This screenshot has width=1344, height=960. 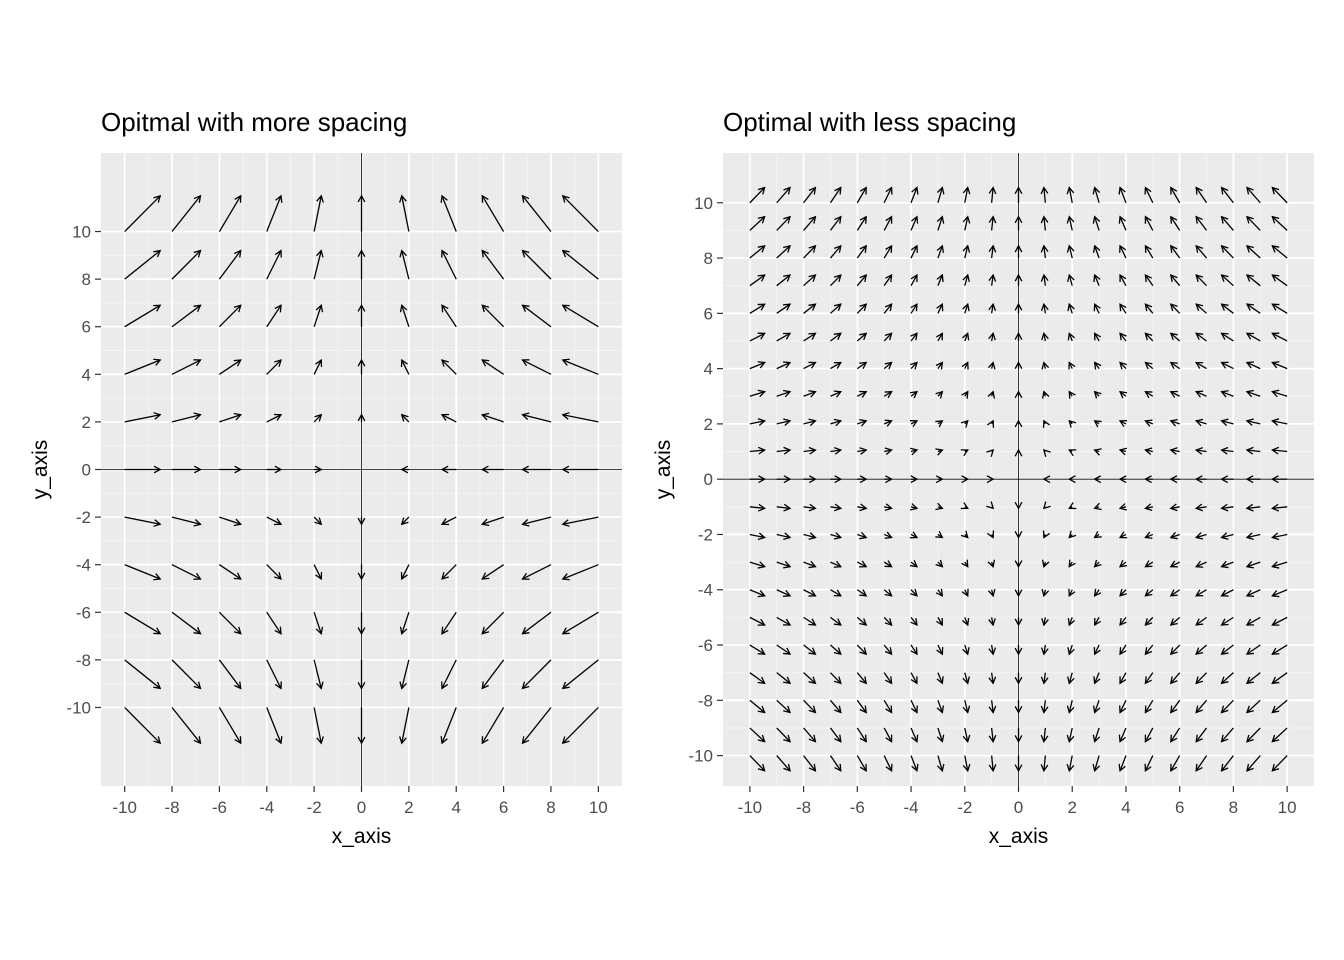 What do you see at coordinates (1233, 807) in the screenshot?
I see `x-tick-label: 8` at bounding box center [1233, 807].